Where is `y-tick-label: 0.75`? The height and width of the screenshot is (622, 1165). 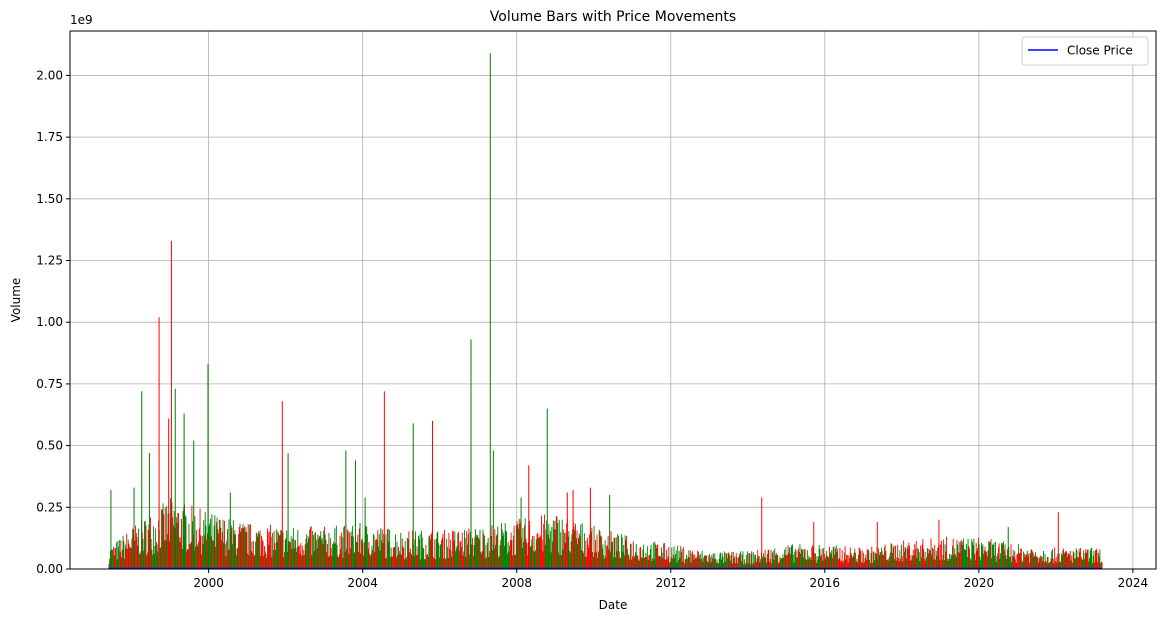 y-tick-label: 0.75 is located at coordinates (49, 384).